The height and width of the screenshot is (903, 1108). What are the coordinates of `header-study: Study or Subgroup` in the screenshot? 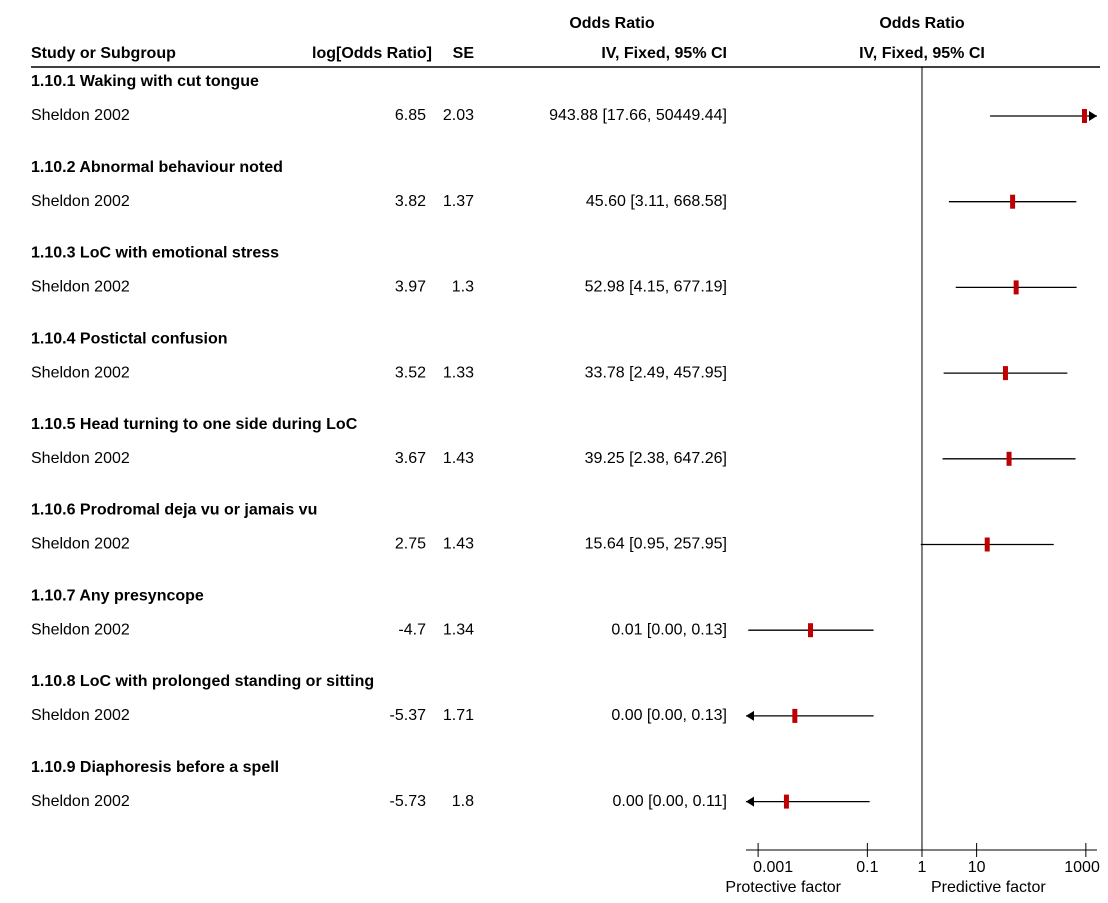 It's located at (103, 53).